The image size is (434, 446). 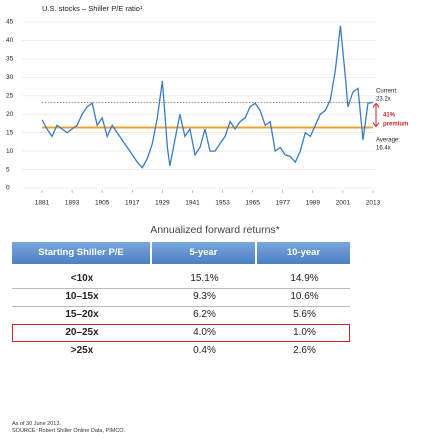 I want to click on y-tick-label: 10, so click(x=10, y=151).